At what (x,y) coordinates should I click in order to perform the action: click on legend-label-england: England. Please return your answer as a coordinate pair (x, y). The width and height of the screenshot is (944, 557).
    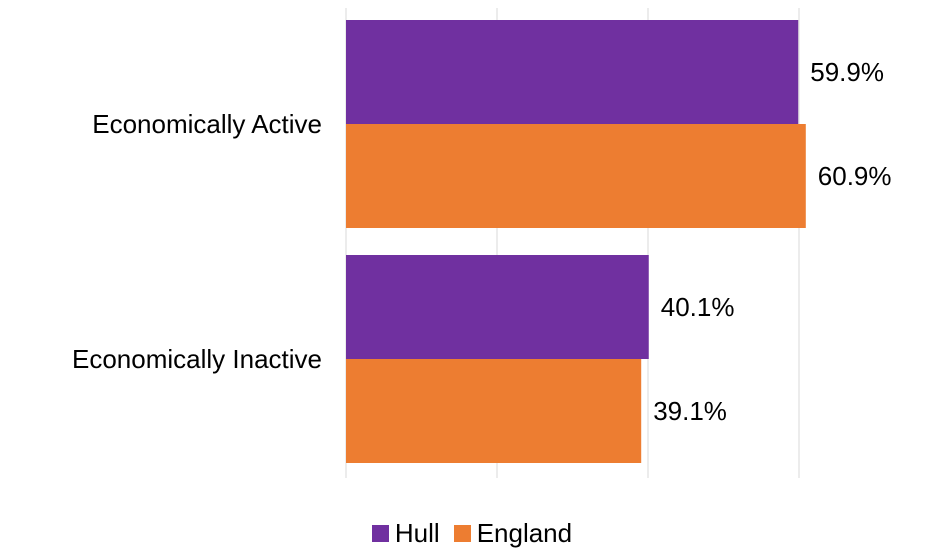
    Looking at the image, I should click on (524, 533).